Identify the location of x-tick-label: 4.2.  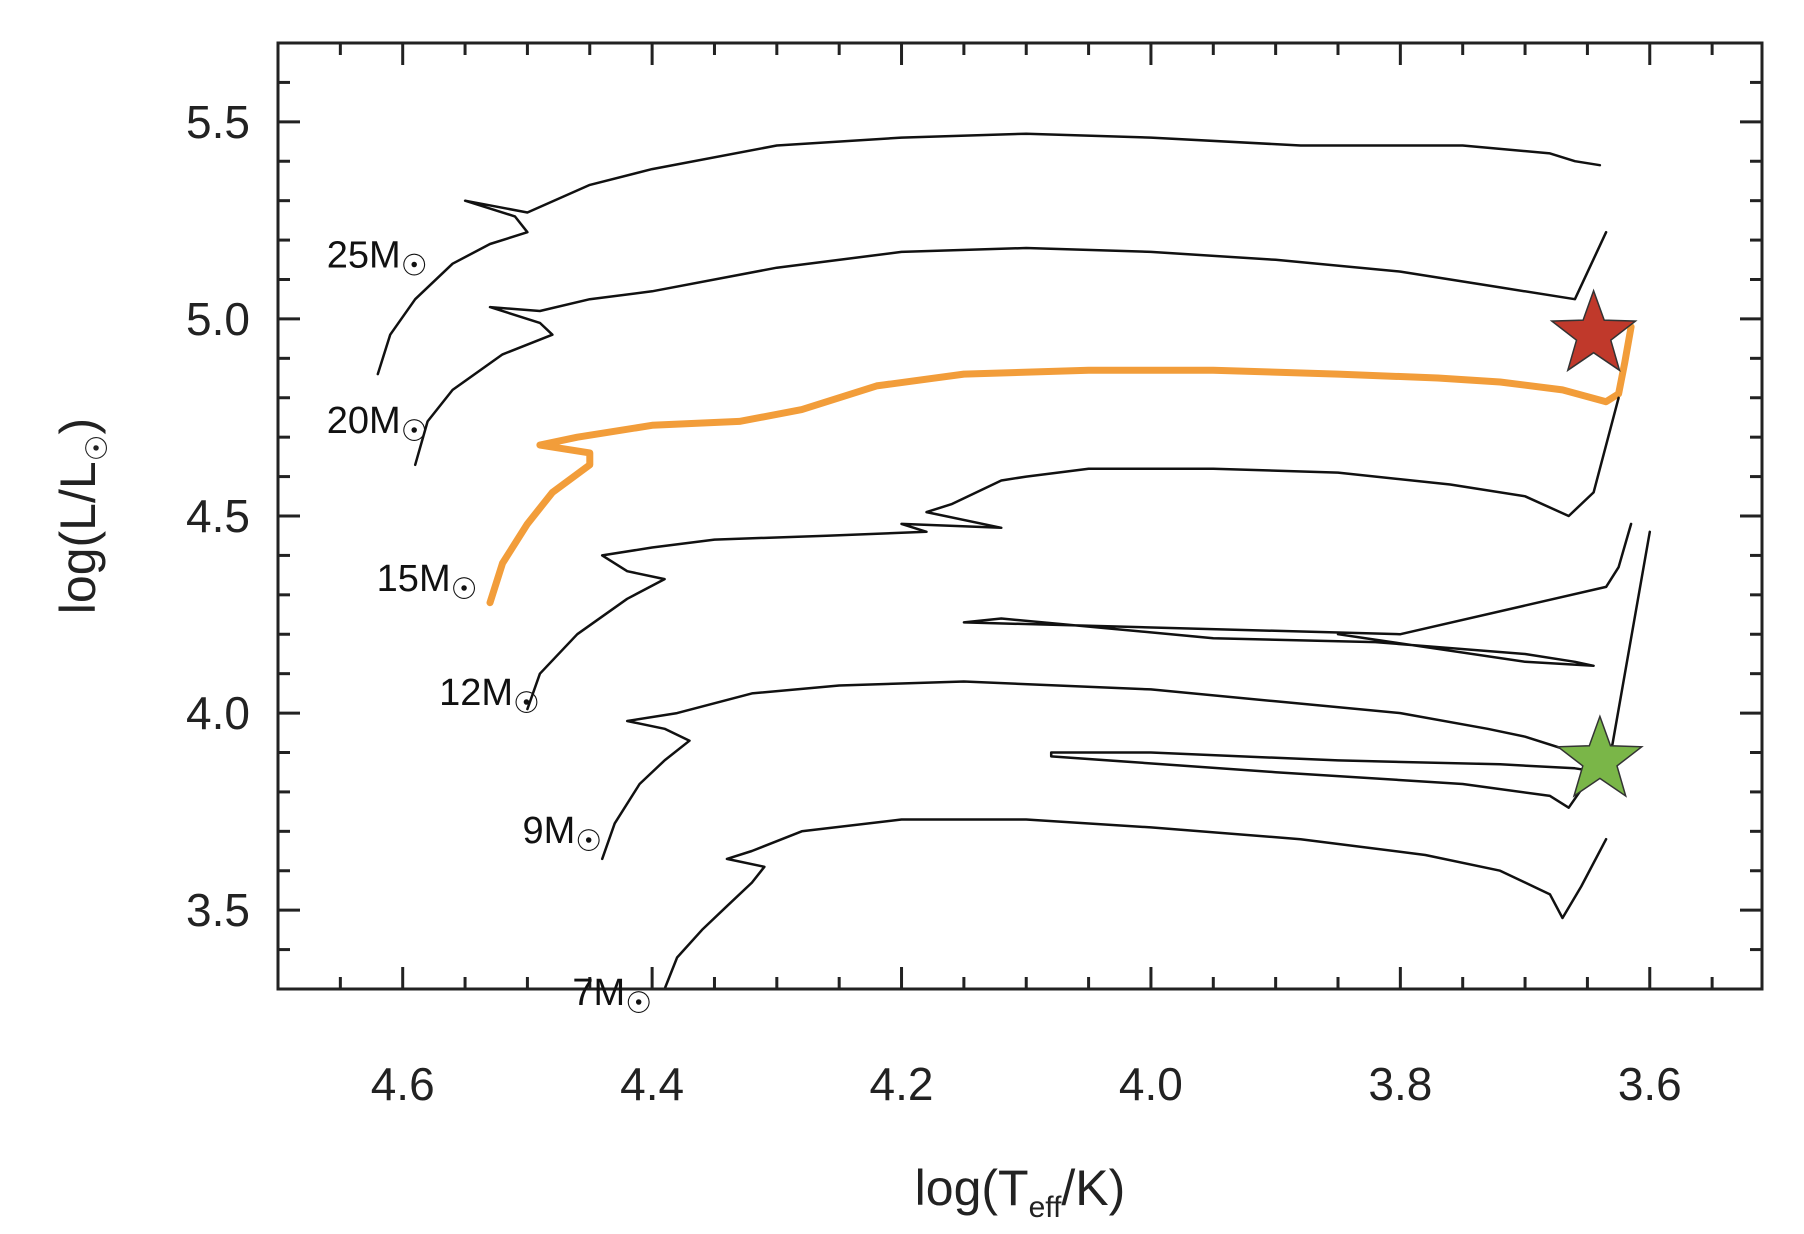
(902, 1084).